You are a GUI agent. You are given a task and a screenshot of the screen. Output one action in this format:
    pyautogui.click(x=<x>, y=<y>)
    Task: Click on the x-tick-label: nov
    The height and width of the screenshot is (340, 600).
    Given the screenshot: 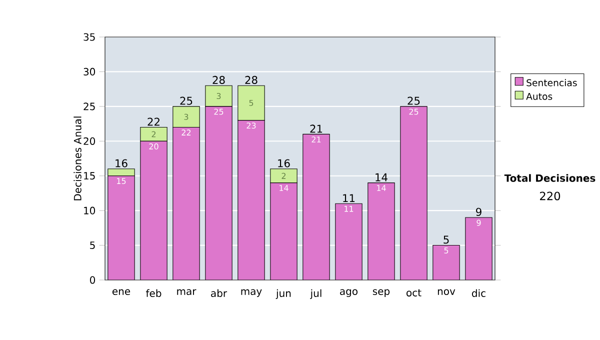 What is the action you would take?
    pyautogui.click(x=447, y=292)
    